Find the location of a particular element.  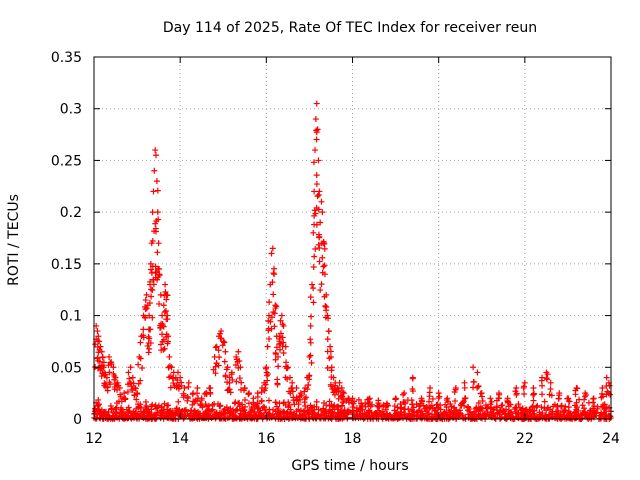

y-tick-label: 0.1 is located at coordinates (71, 317).